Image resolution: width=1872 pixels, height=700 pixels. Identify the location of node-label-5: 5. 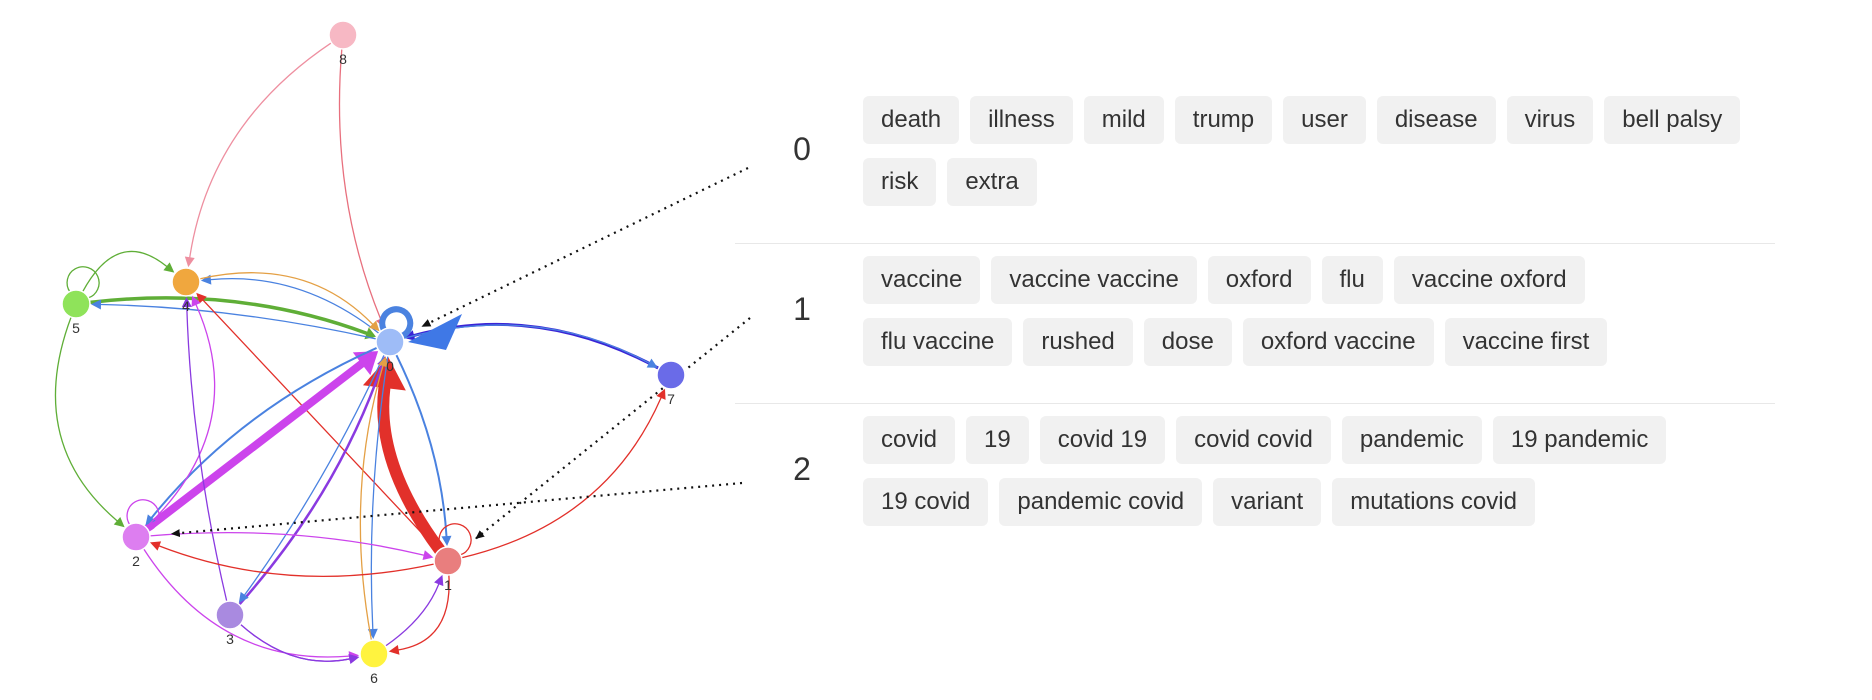
(76, 328).